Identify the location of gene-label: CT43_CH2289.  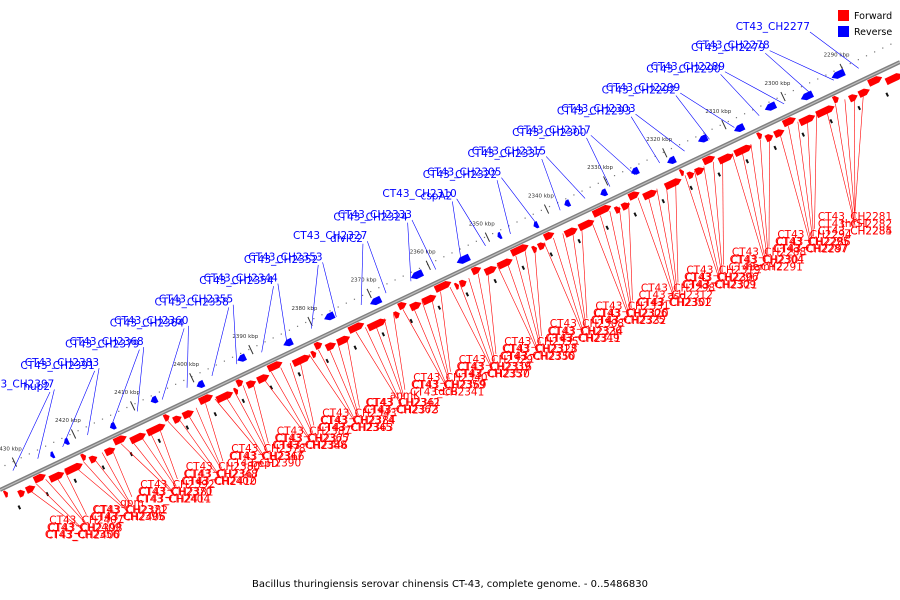
(688, 67).